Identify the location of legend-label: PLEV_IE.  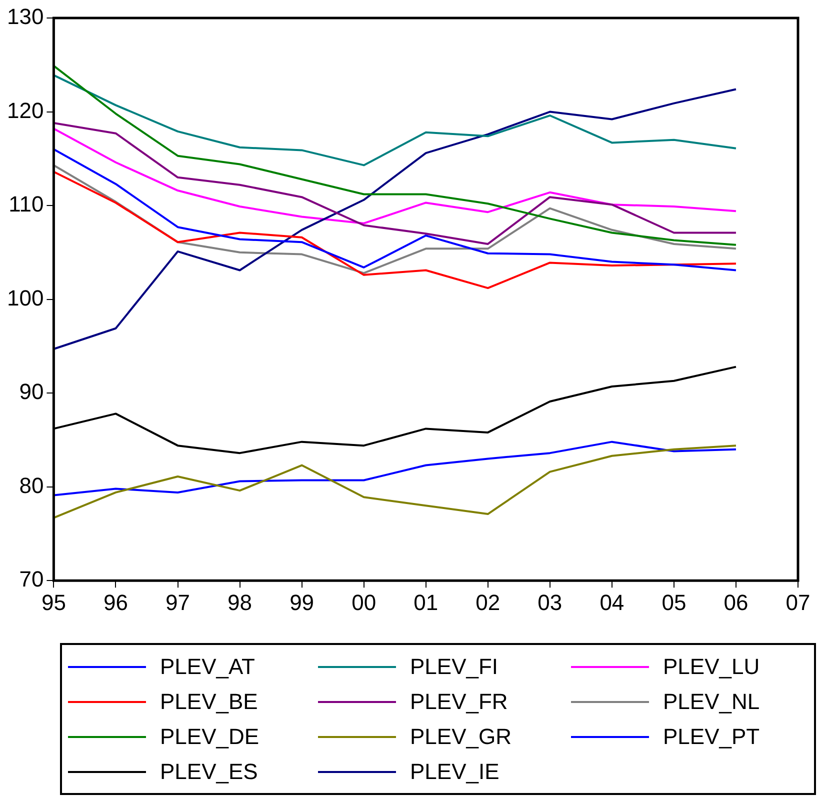
(455, 771).